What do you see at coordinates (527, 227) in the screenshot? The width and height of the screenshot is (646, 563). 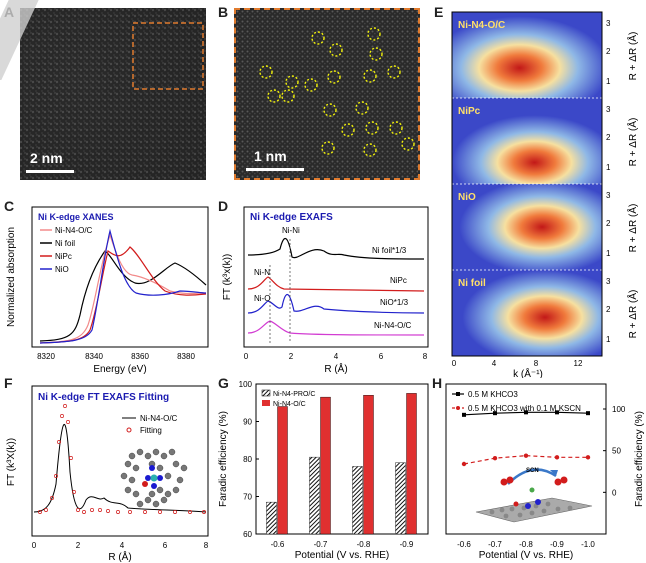 I see `wavelet-map-nio` at bounding box center [527, 227].